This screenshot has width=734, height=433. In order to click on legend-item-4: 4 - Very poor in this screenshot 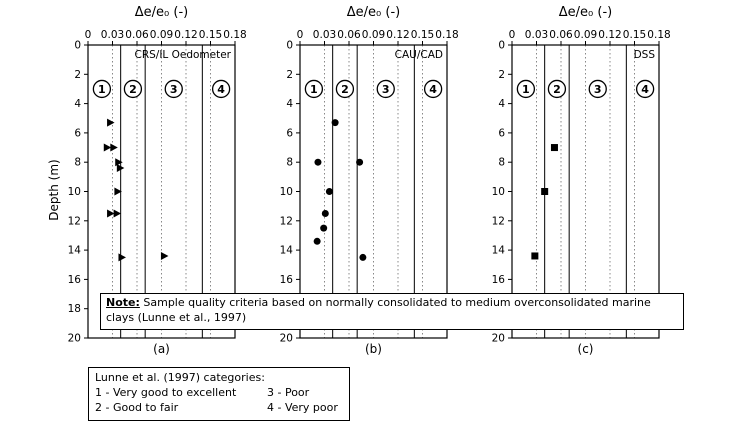, I will do `click(302, 407)`.